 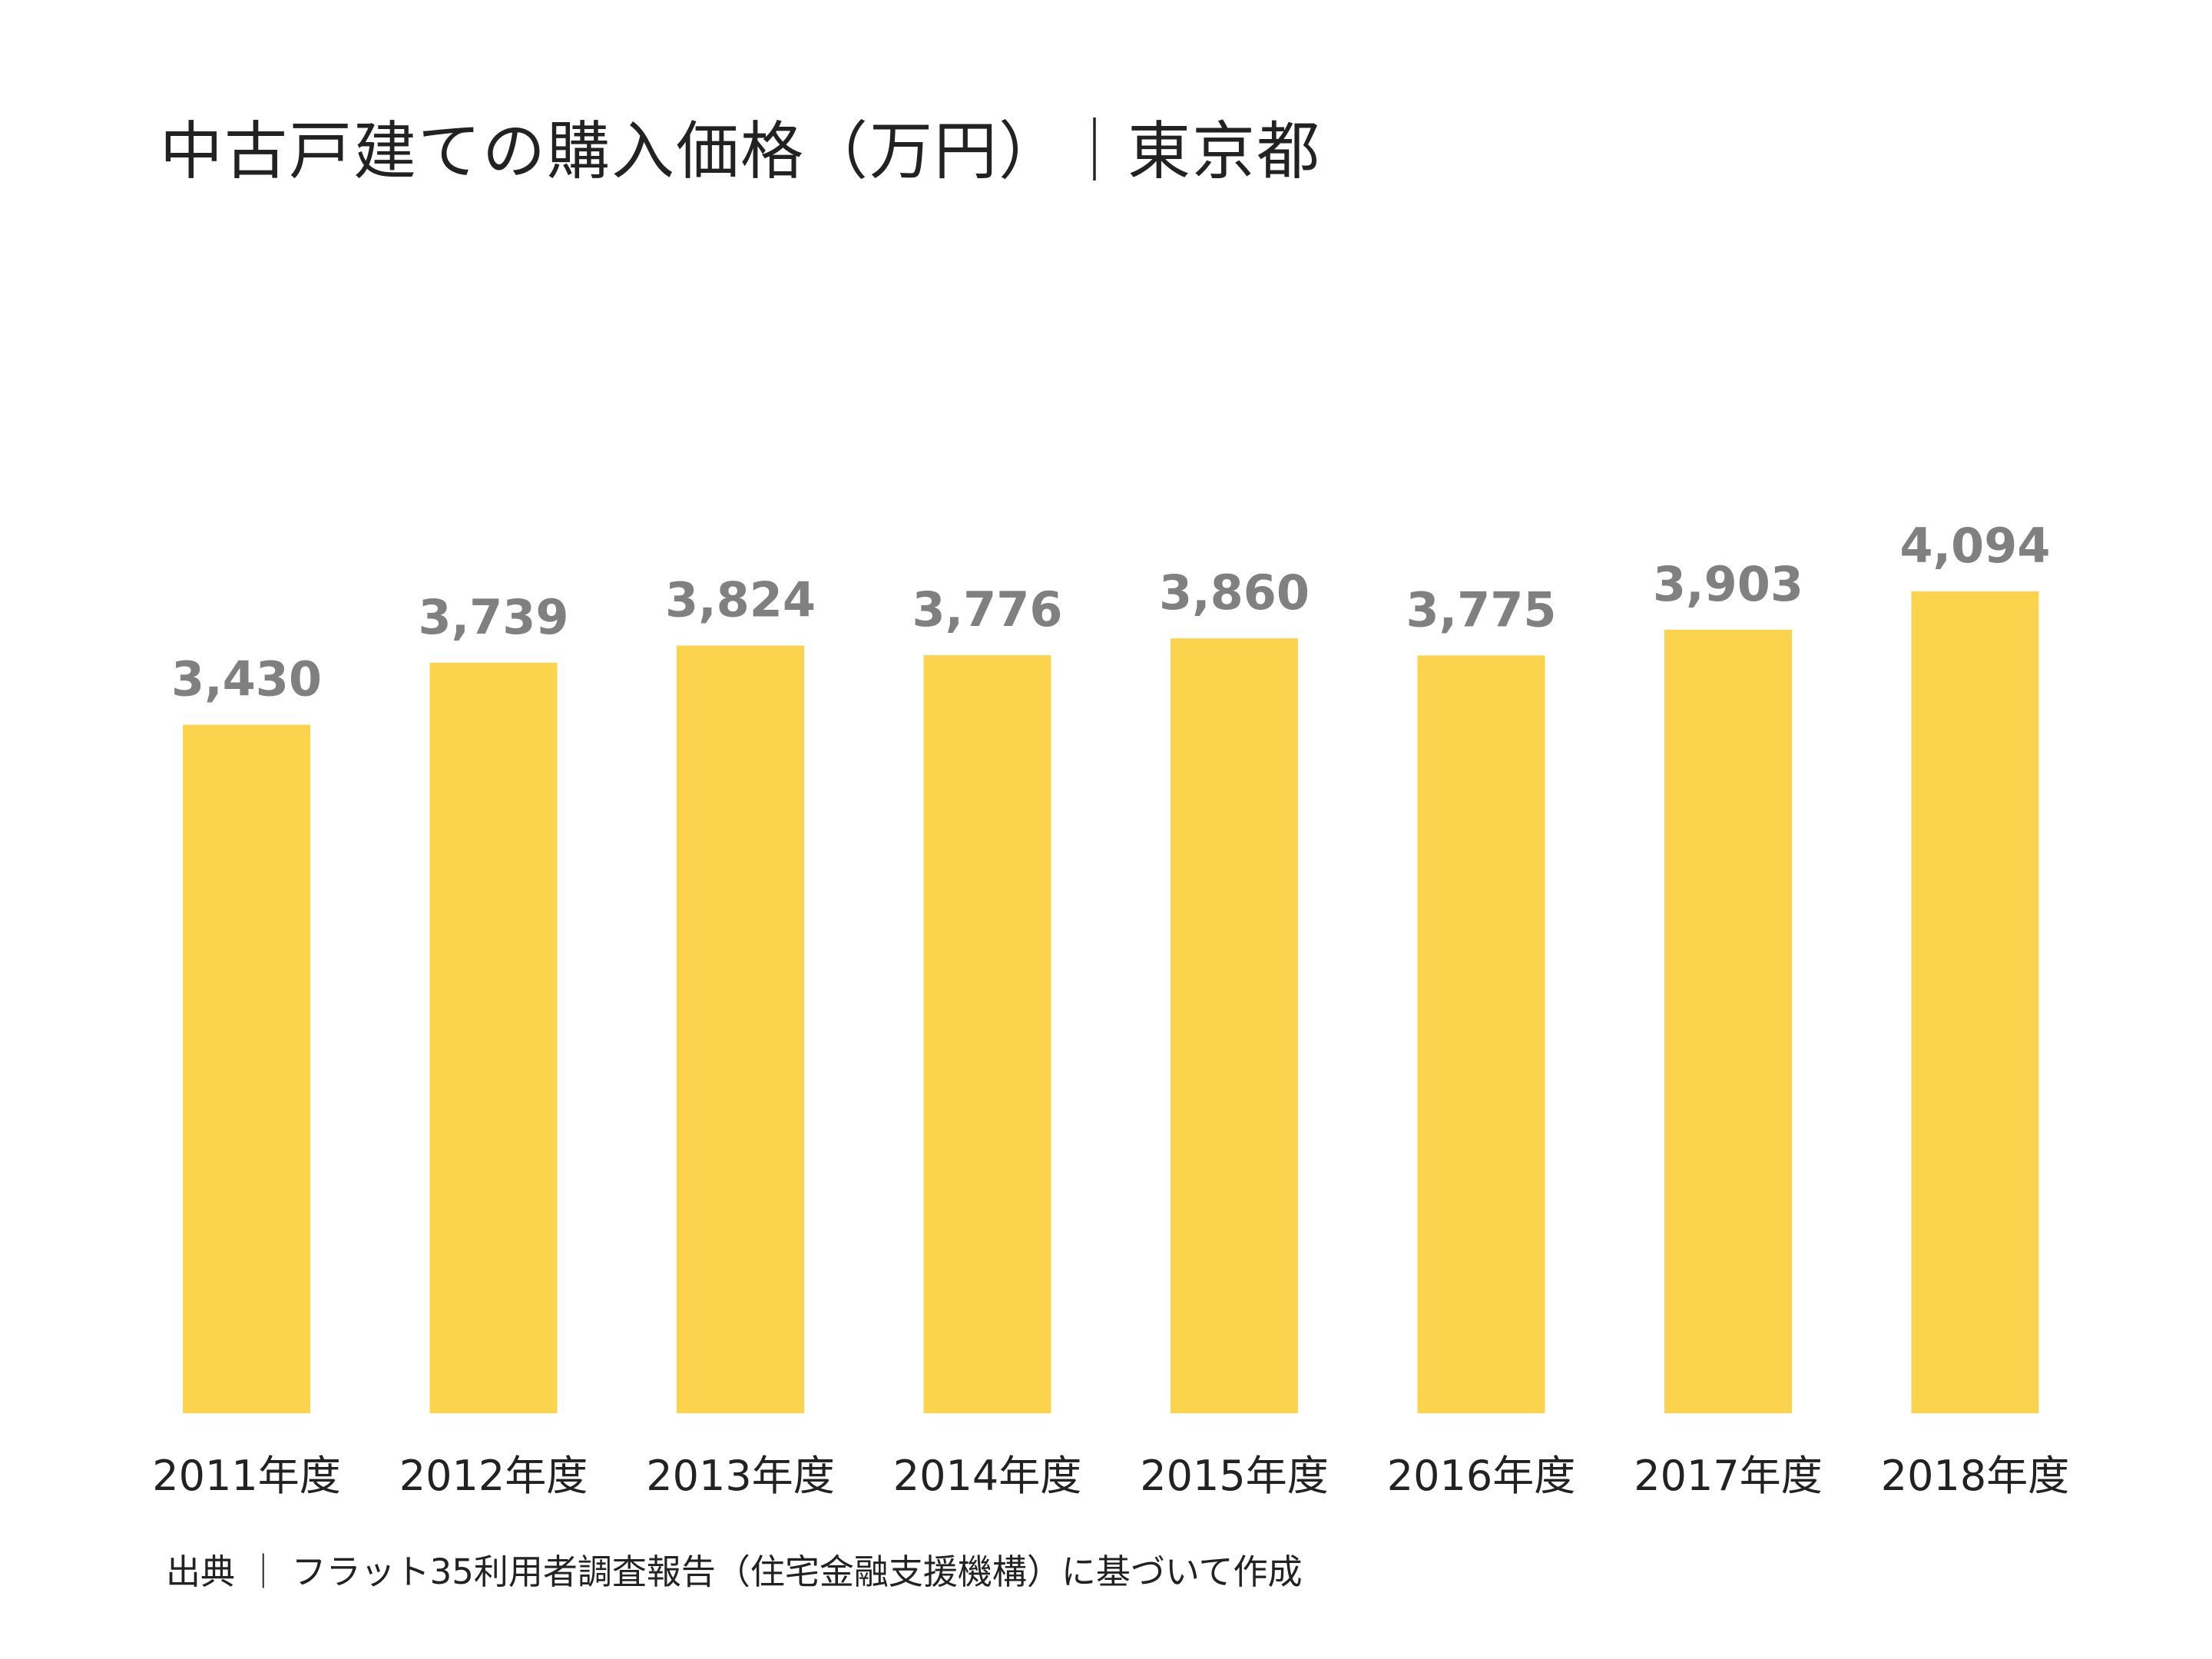 I want to click on source-note: 出典 ｜ フラット35利用者調査報告（住宅金融支援機構）に基づいて作成, so click(x=734, y=1572).